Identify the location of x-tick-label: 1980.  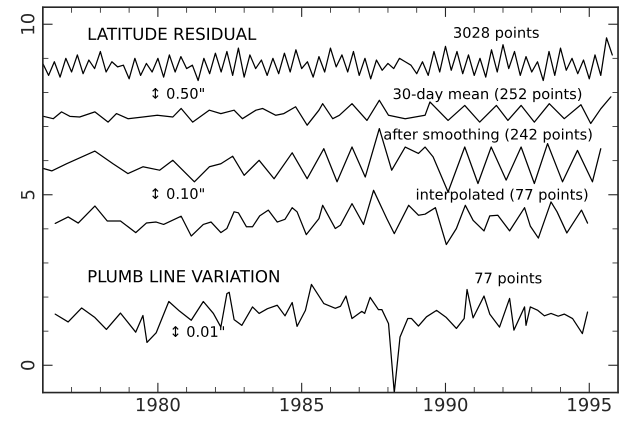
(158, 405).